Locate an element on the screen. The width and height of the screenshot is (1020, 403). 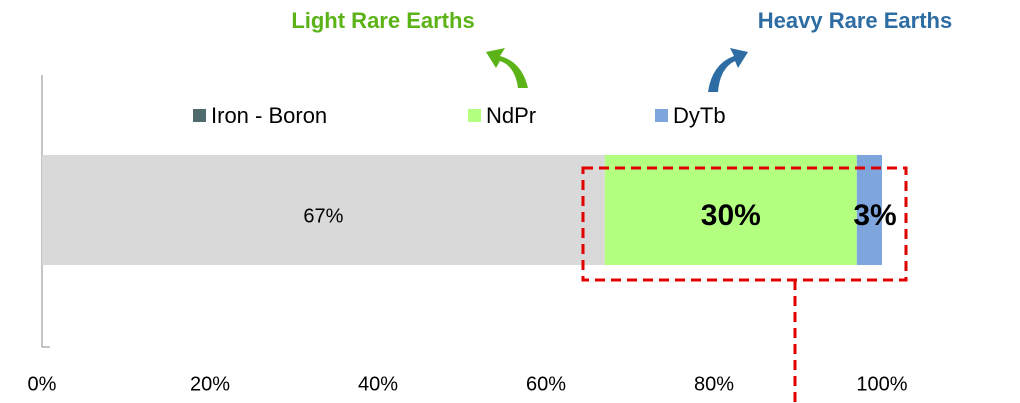
data-label: 67% is located at coordinates (323, 216).